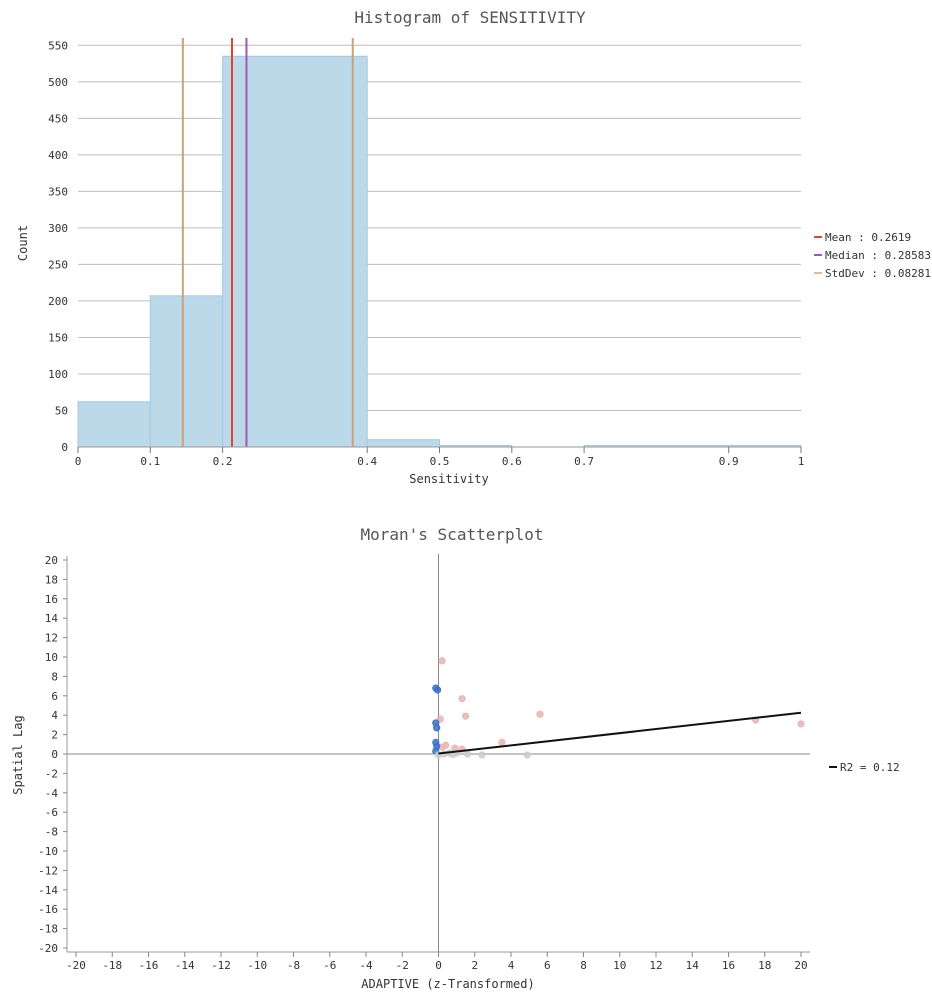 The width and height of the screenshot is (932, 1000). Describe the element at coordinates (58, 118) in the screenshot. I see `histogram-y-tick-label: 450` at that location.